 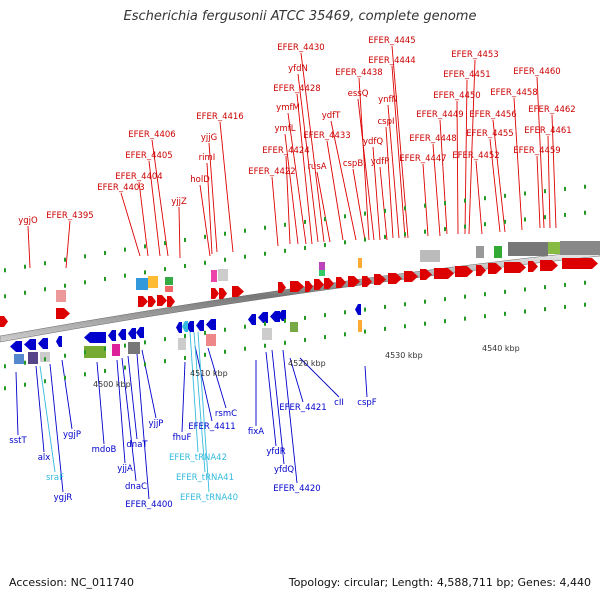 I want to click on gene-label-sstt: sstT, so click(x=18, y=441).